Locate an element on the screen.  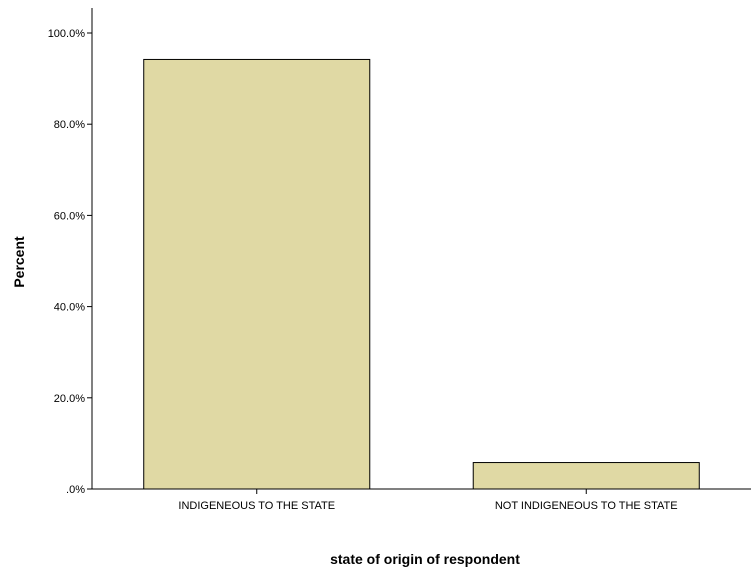
y-tick-label: .0% is located at coordinates (75, 490).